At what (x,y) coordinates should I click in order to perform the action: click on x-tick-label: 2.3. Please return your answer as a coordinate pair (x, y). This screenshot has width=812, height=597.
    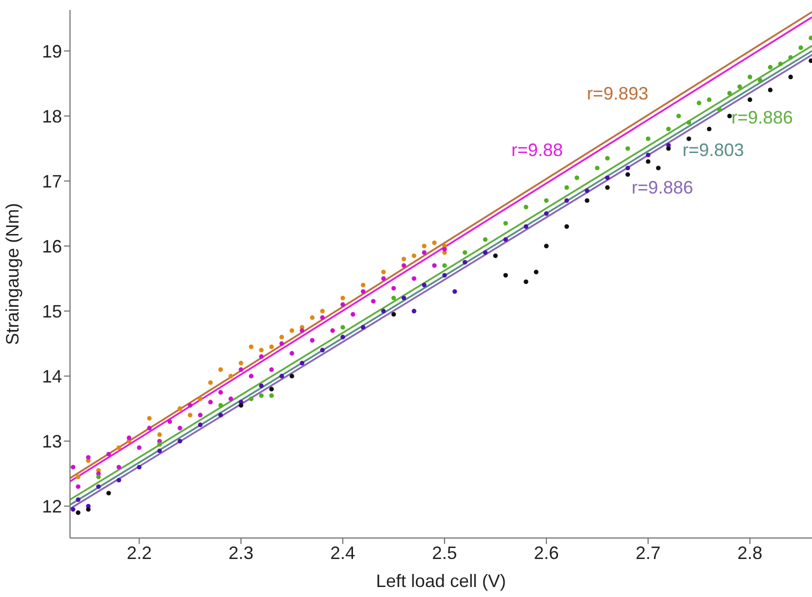
    Looking at the image, I should click on (241, 552).